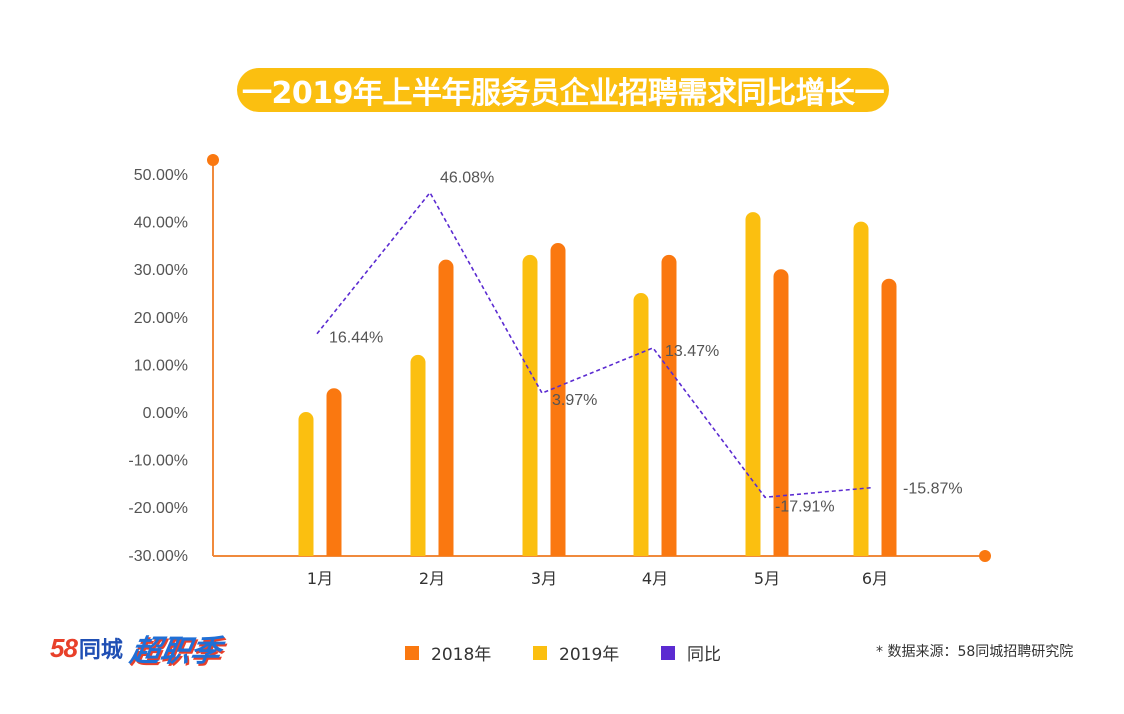 This screenshot has height=714, width=1124. I want to click on yoy-data-label: 13.47%, so click(692, 351).